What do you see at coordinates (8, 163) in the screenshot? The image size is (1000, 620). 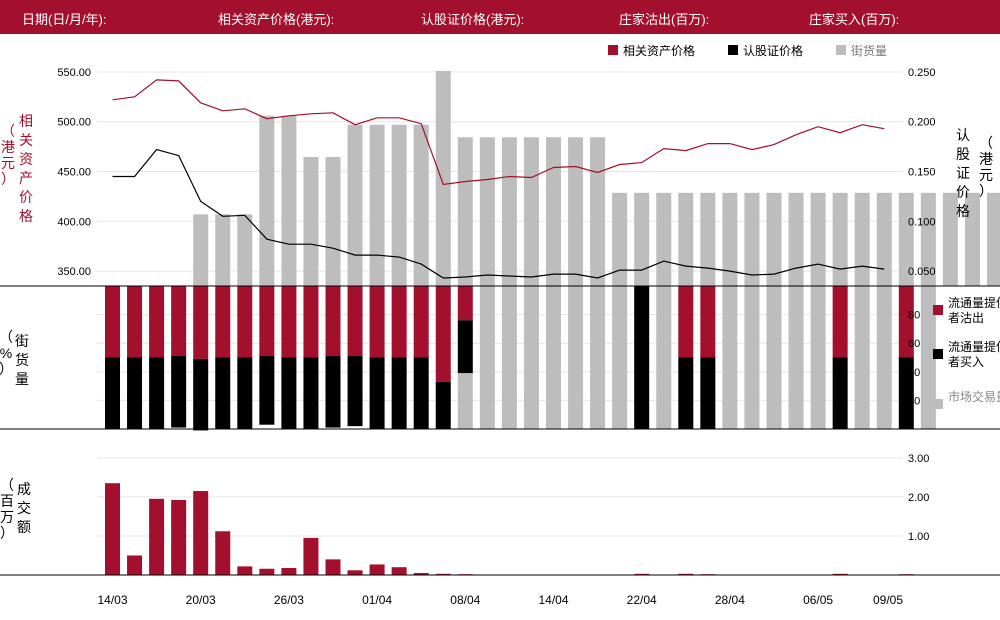 I see `left-price-axis-unit-char: 元` at bounding box center [8, 163].